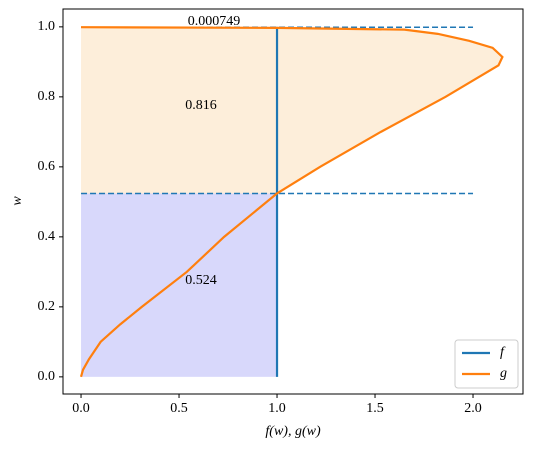 This screenshot has width=535, height=449. Describe the element at coordinates (486, 364) in the screenshot. I see `legend-box` at that location.